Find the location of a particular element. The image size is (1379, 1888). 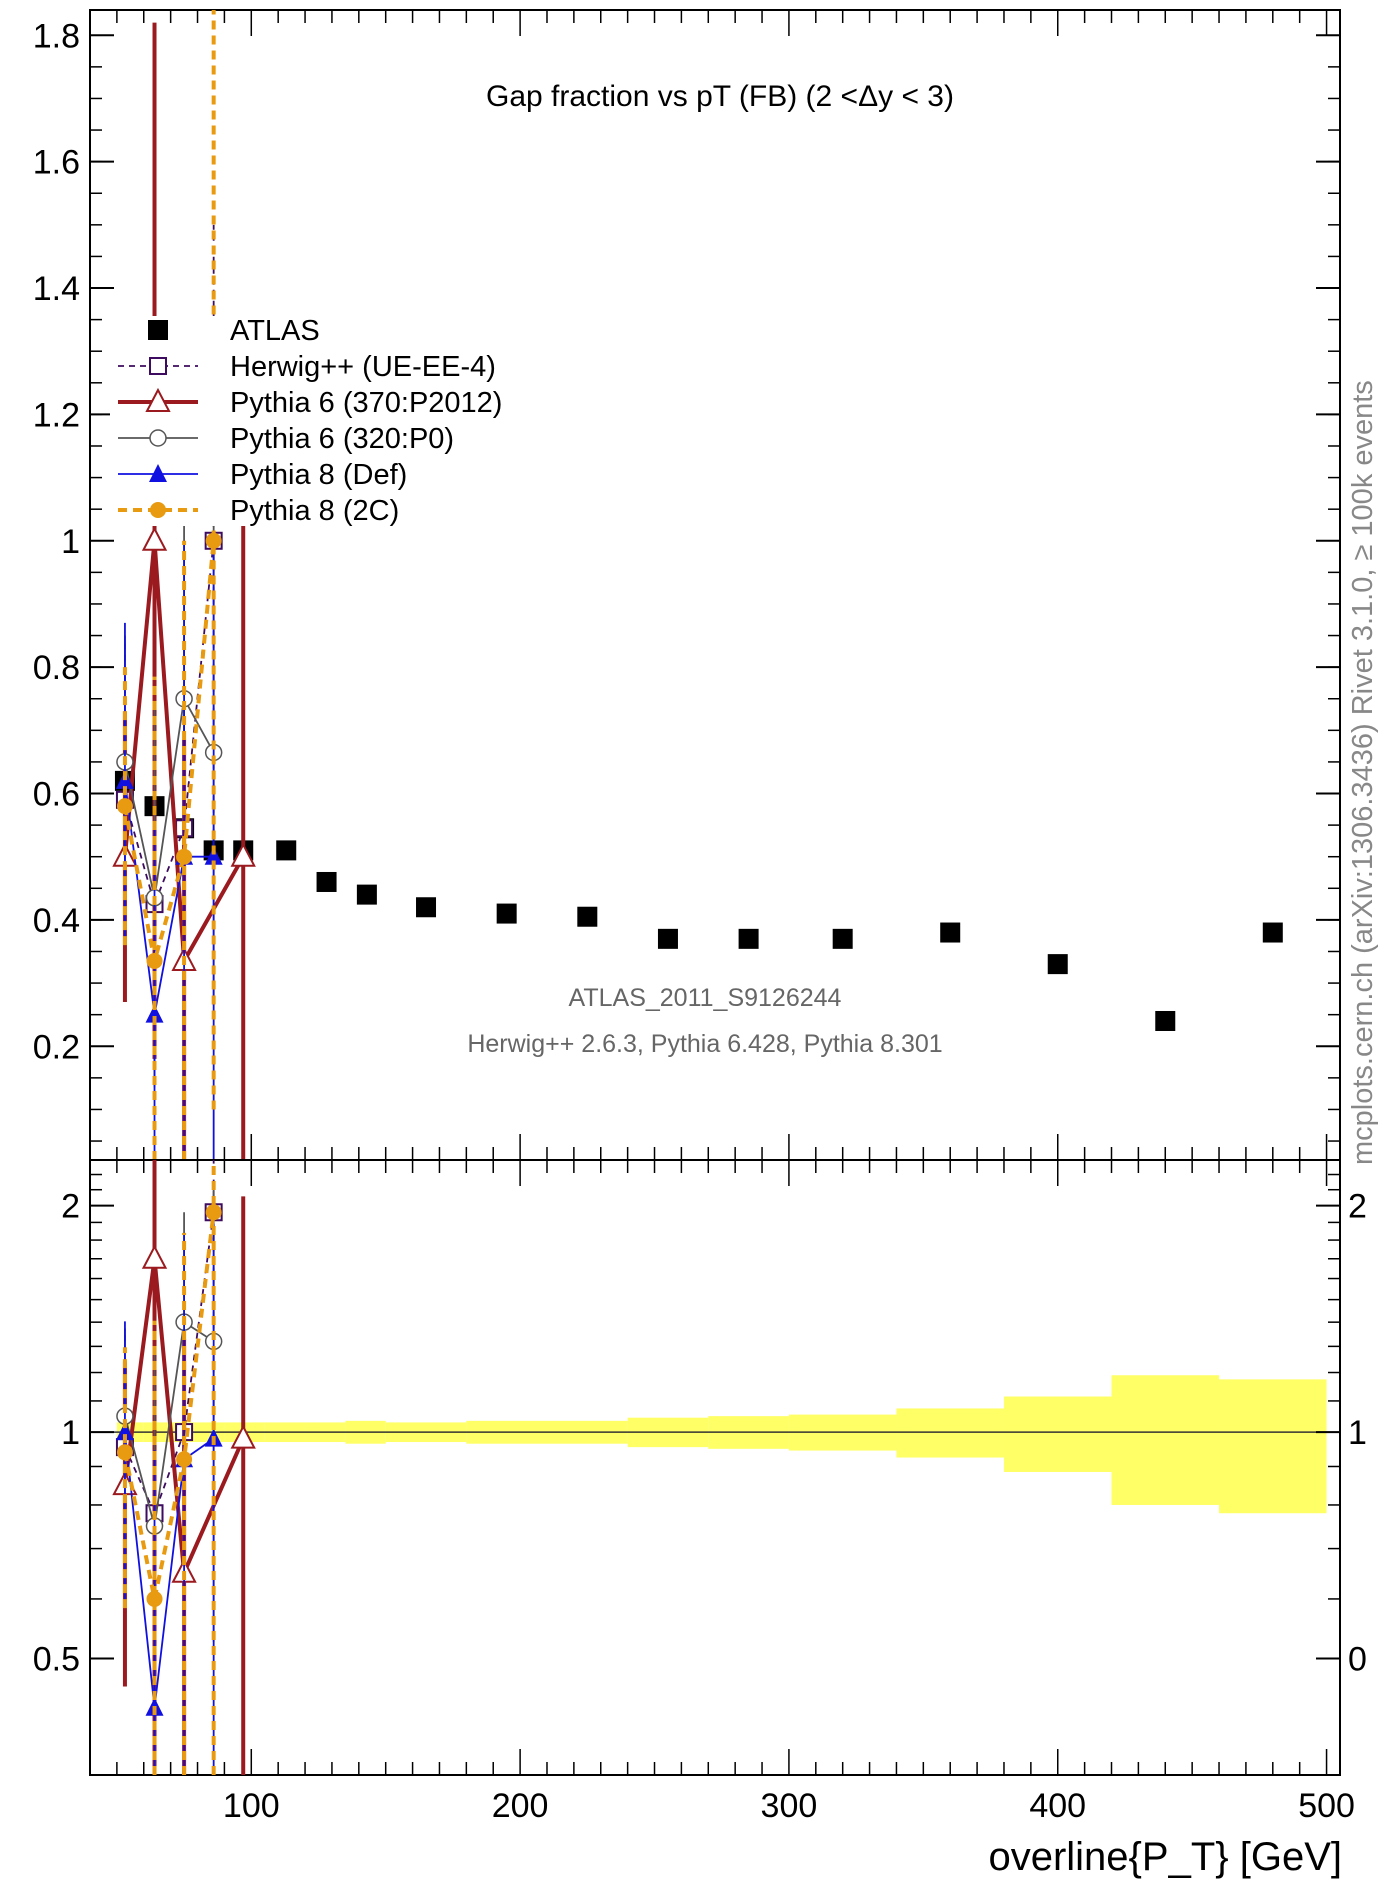

analysis-label: ATLAS_2011_S9126244 is located at coordinates (705, 998).